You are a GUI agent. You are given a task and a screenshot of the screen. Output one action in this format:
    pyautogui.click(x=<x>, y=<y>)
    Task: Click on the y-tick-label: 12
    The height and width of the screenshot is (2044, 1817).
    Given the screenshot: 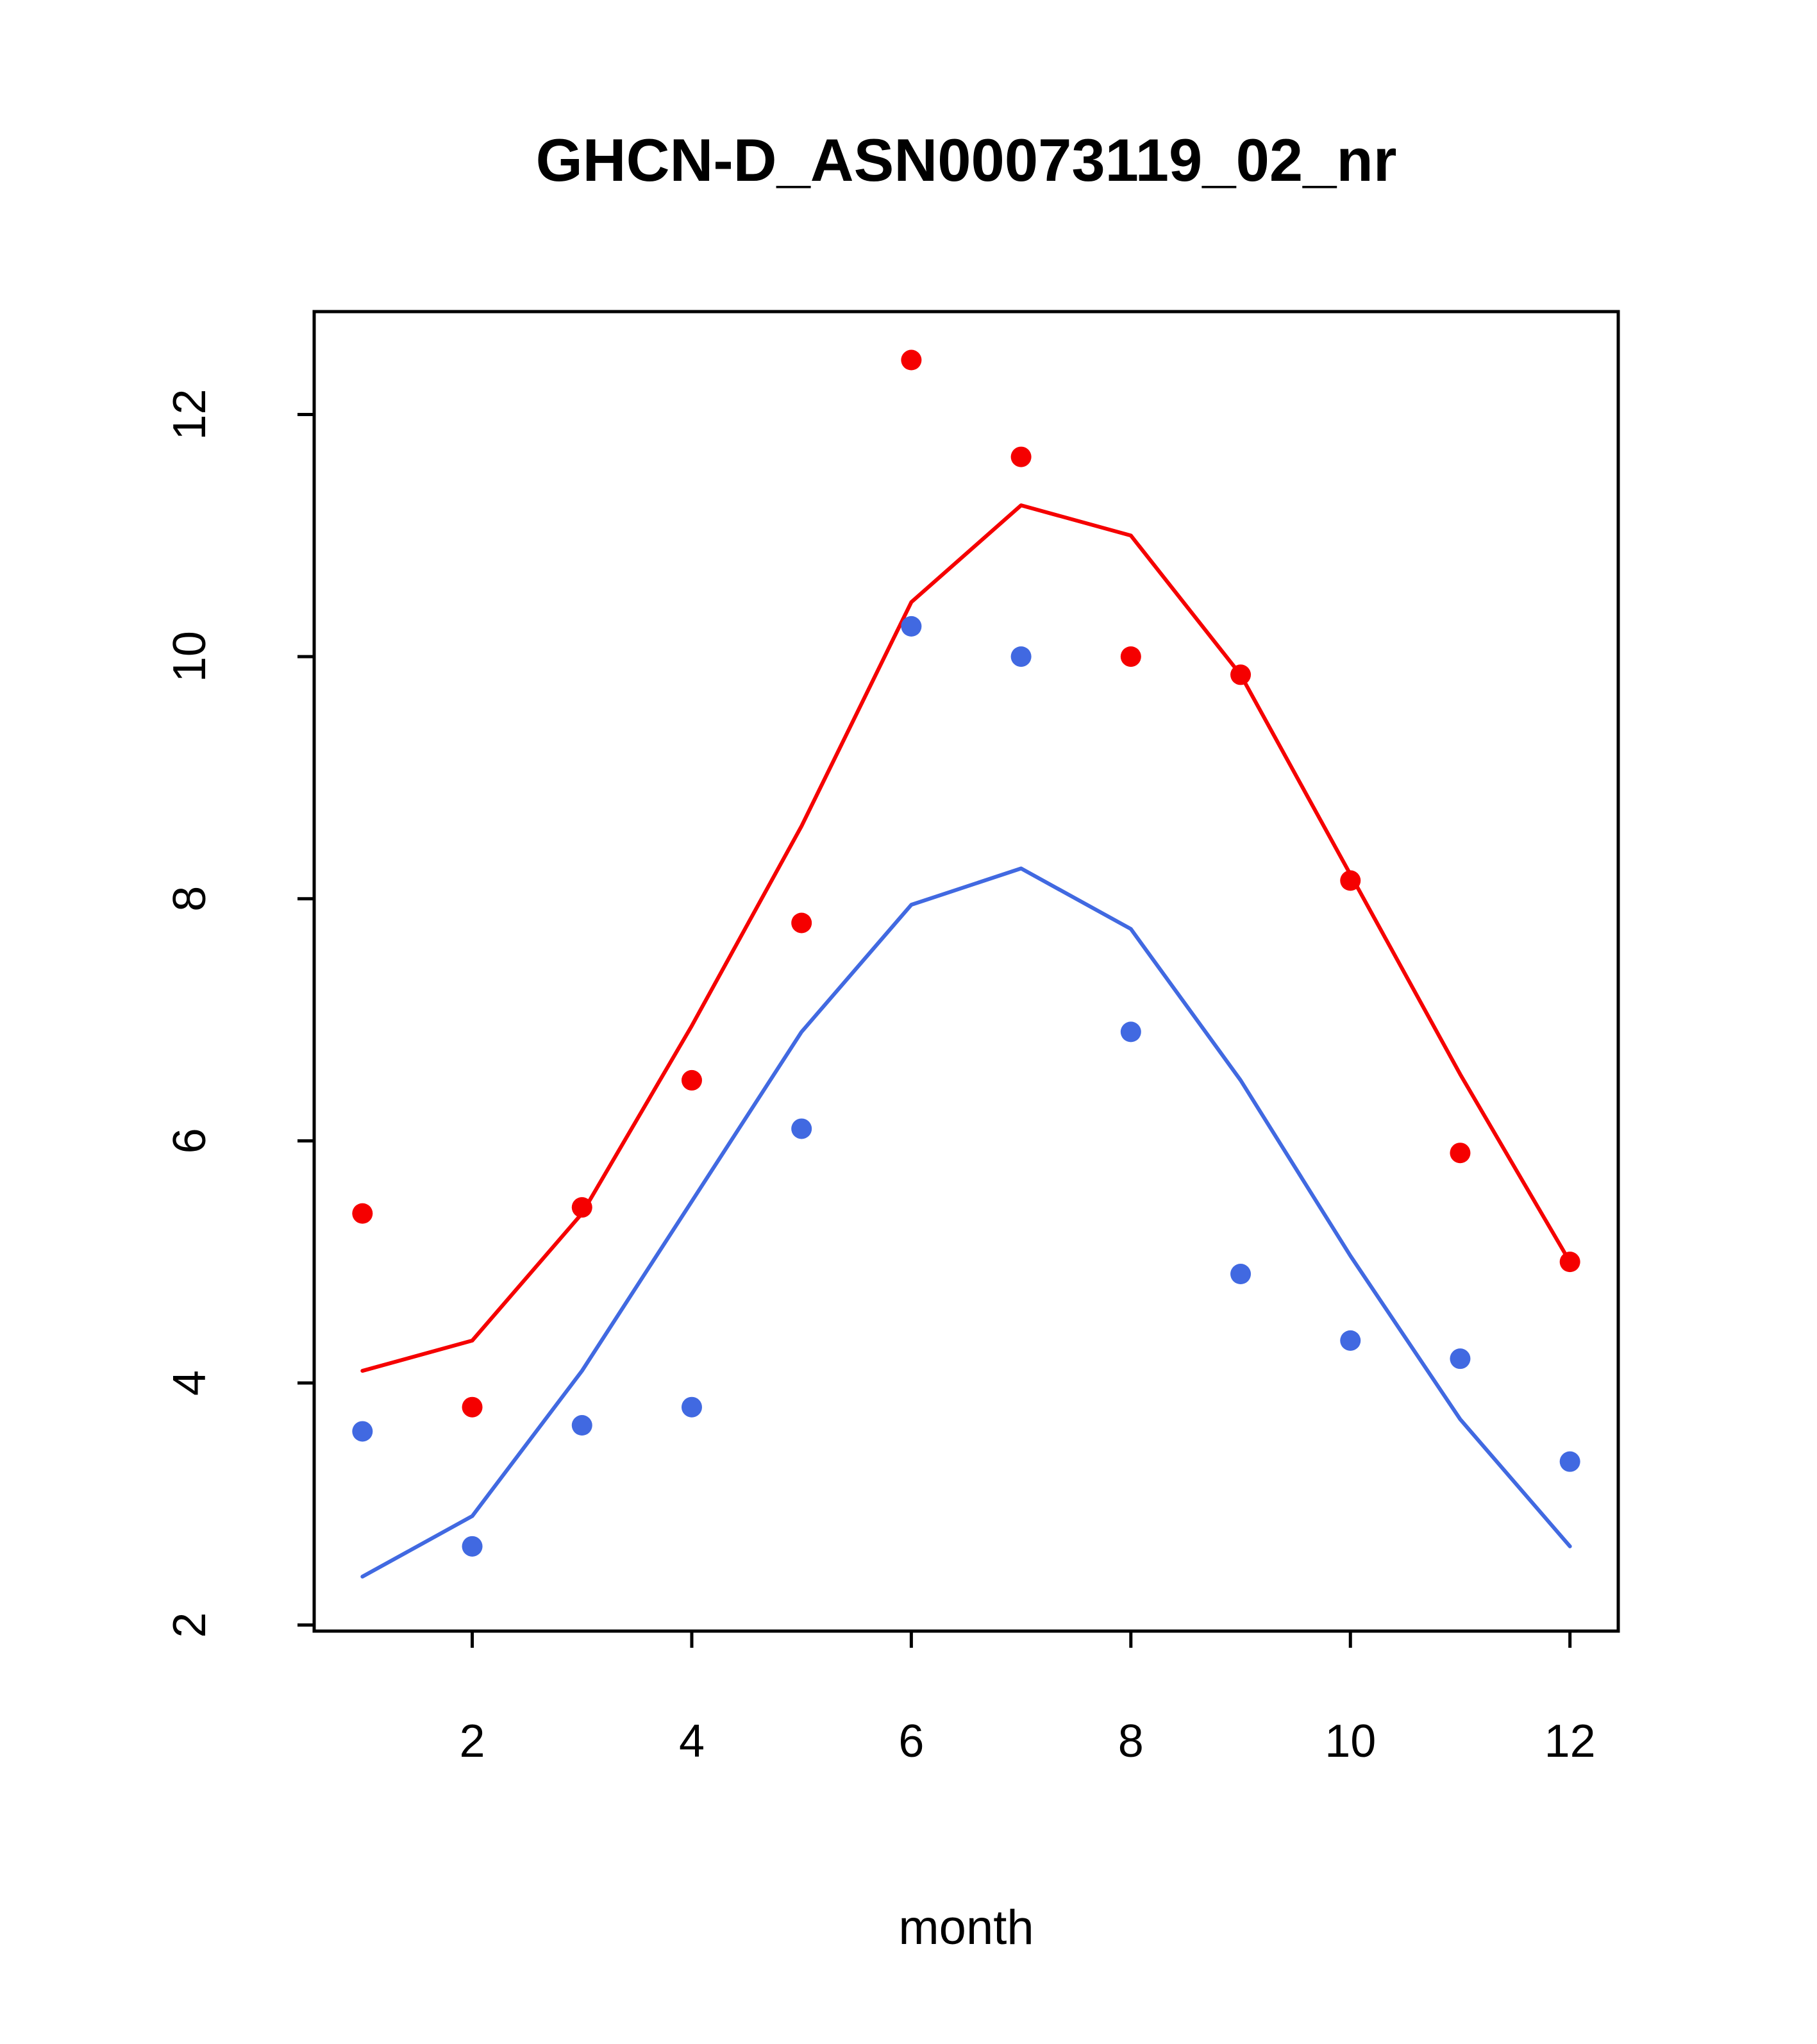 What is the action you would take?
    pyautogui.click(x=189, y=414)
    